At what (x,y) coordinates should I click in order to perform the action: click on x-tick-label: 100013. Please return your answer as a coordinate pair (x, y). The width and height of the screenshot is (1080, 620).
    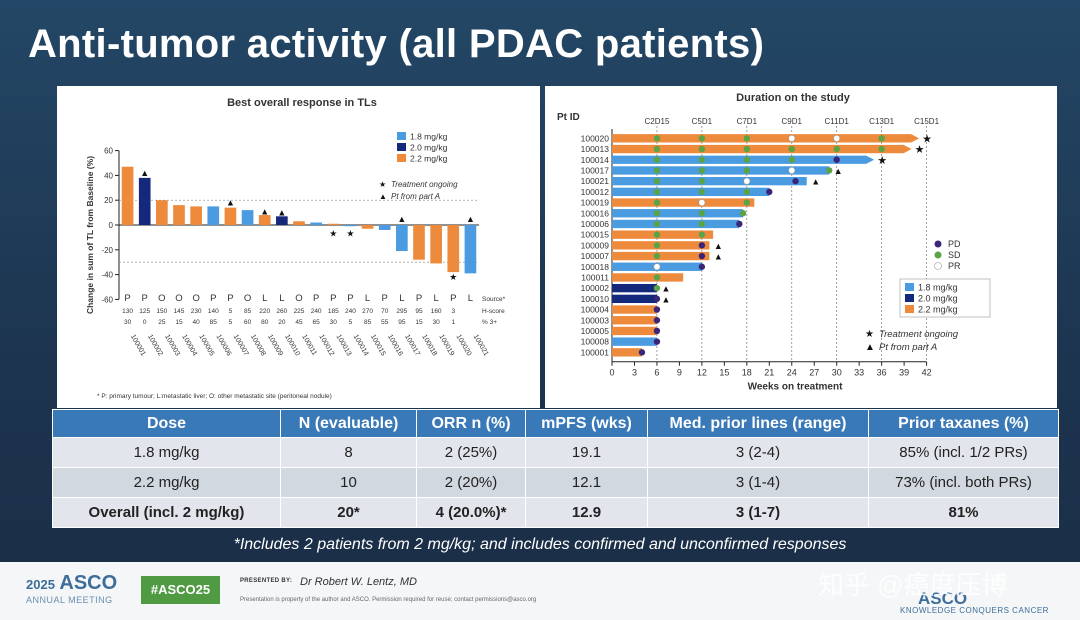
    Looking at the image, I should click on (344, 346).